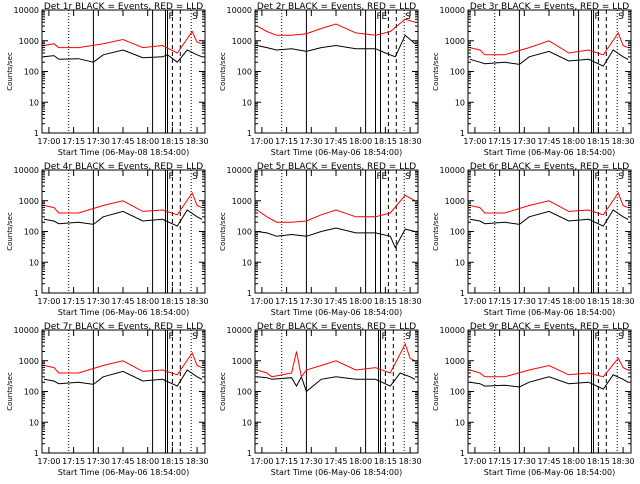  Describe the element at coordinates (549, 167) in the screenshot. I see `chart-title: Det 6r BLACK = Events, RED = LLD` at that location.